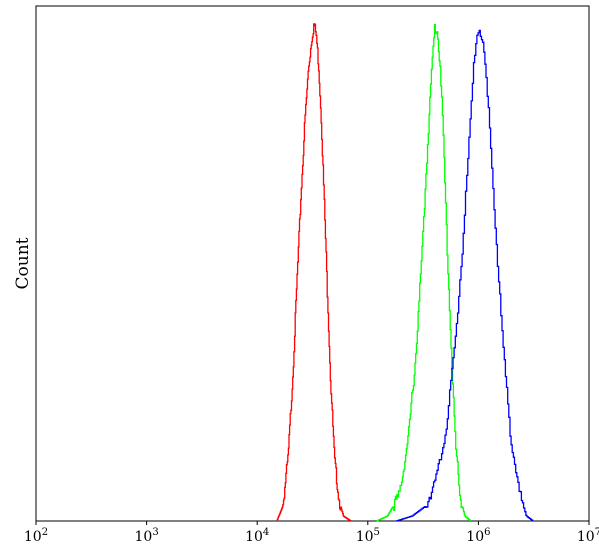 This screenshot has height=552, width=599. I want to click on x-tick-layer: 10² 10³ 10⁴ 10⁵ 10⁶ 10⁷, so click(311, 533).